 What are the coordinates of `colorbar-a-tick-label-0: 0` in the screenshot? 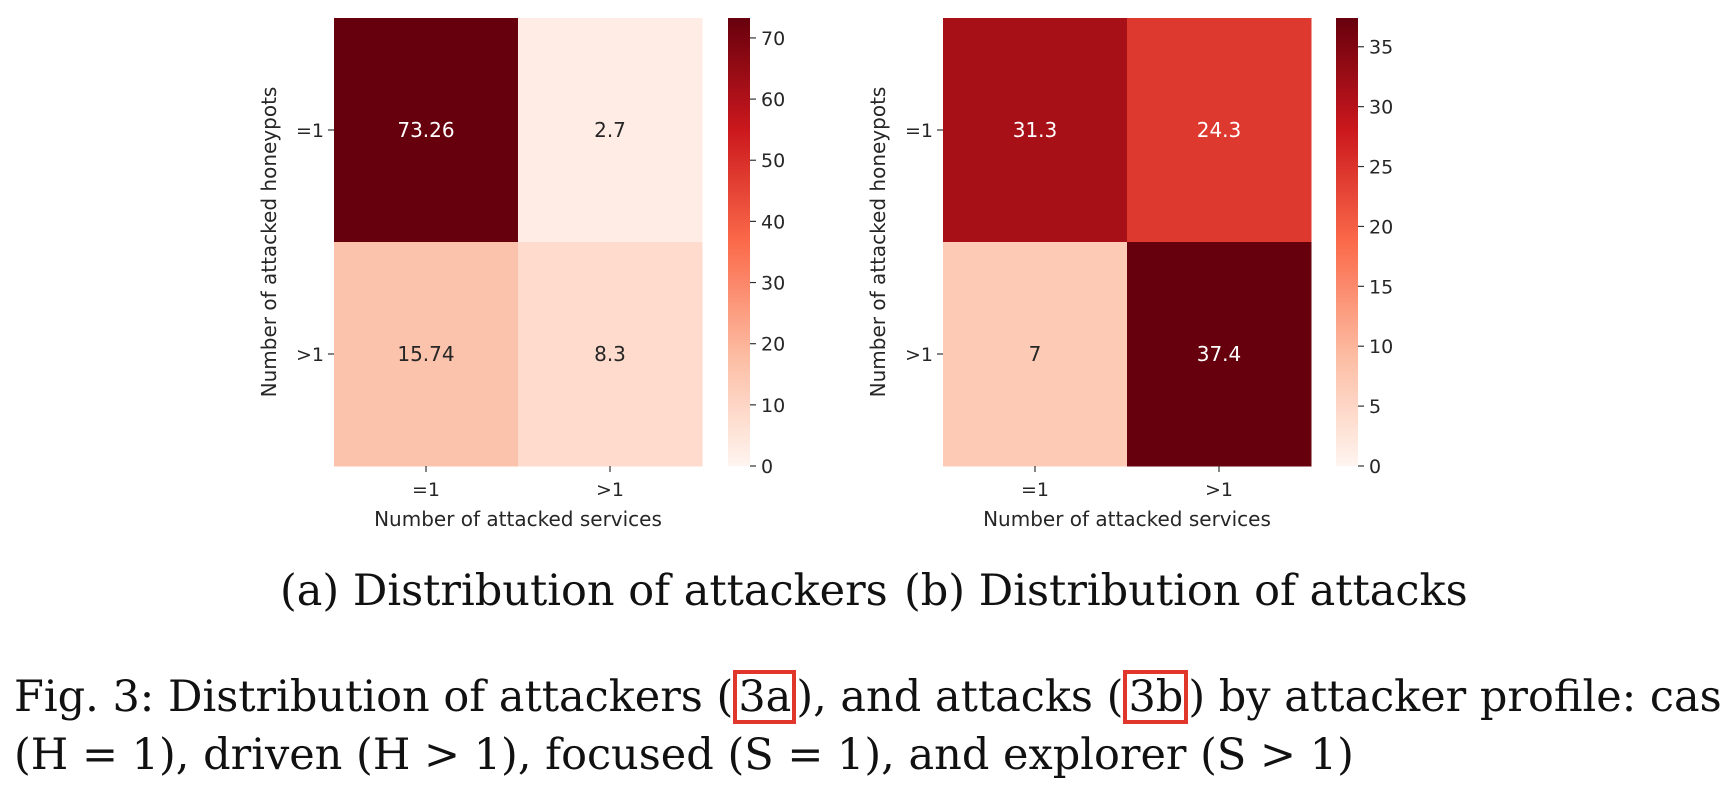 It's located at (767, 467).